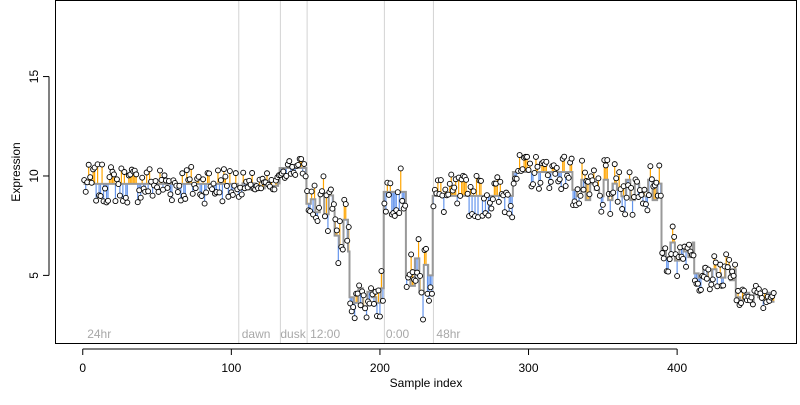 This screenshot has width=800, height=405. What do you see at coordinates (273, 334) in the screenshot?
I see `region-label-layer: 24hr dawn dusk 12:00 0:00 48hr` at bounding box center [273, 334].